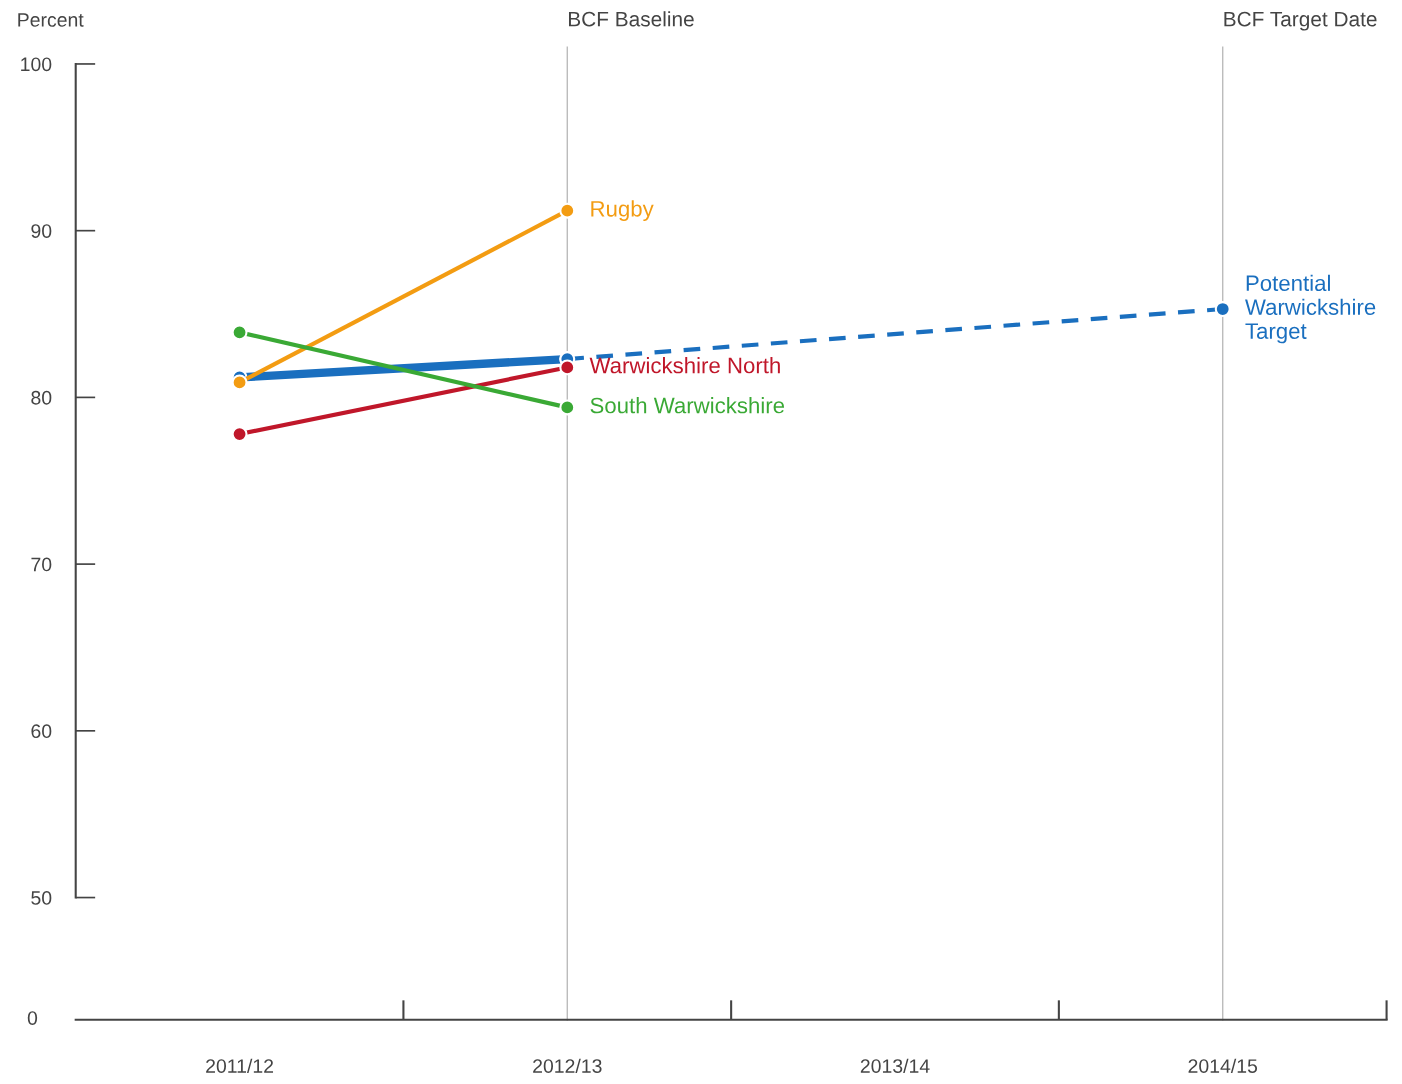 The width and height of the screenshot is (1402, 1084). Describe the element at coordinates (41, 397) in the screenshot. I see `y-tick-label: 80` at that location.